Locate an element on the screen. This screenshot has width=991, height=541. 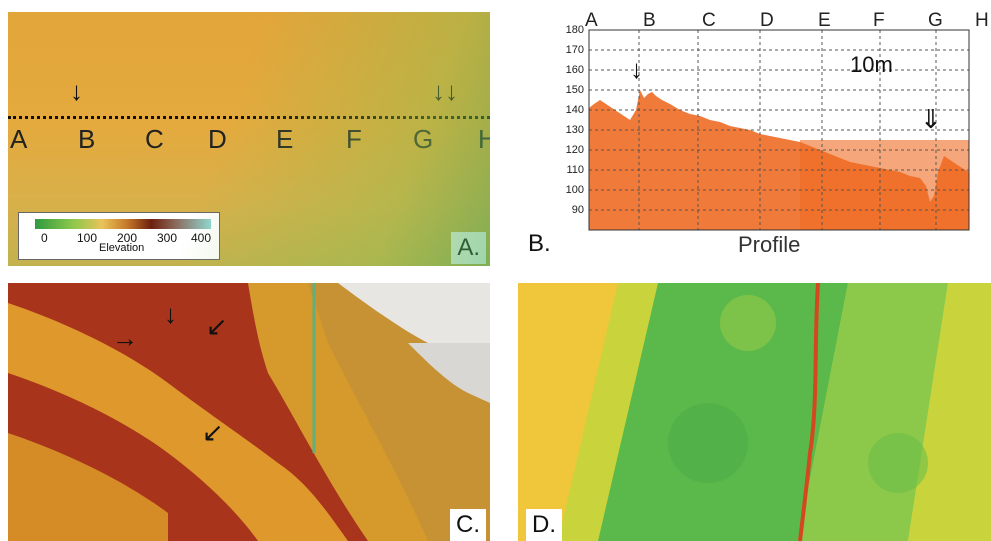
profile-area-shade is located at coordinates (884, 185).